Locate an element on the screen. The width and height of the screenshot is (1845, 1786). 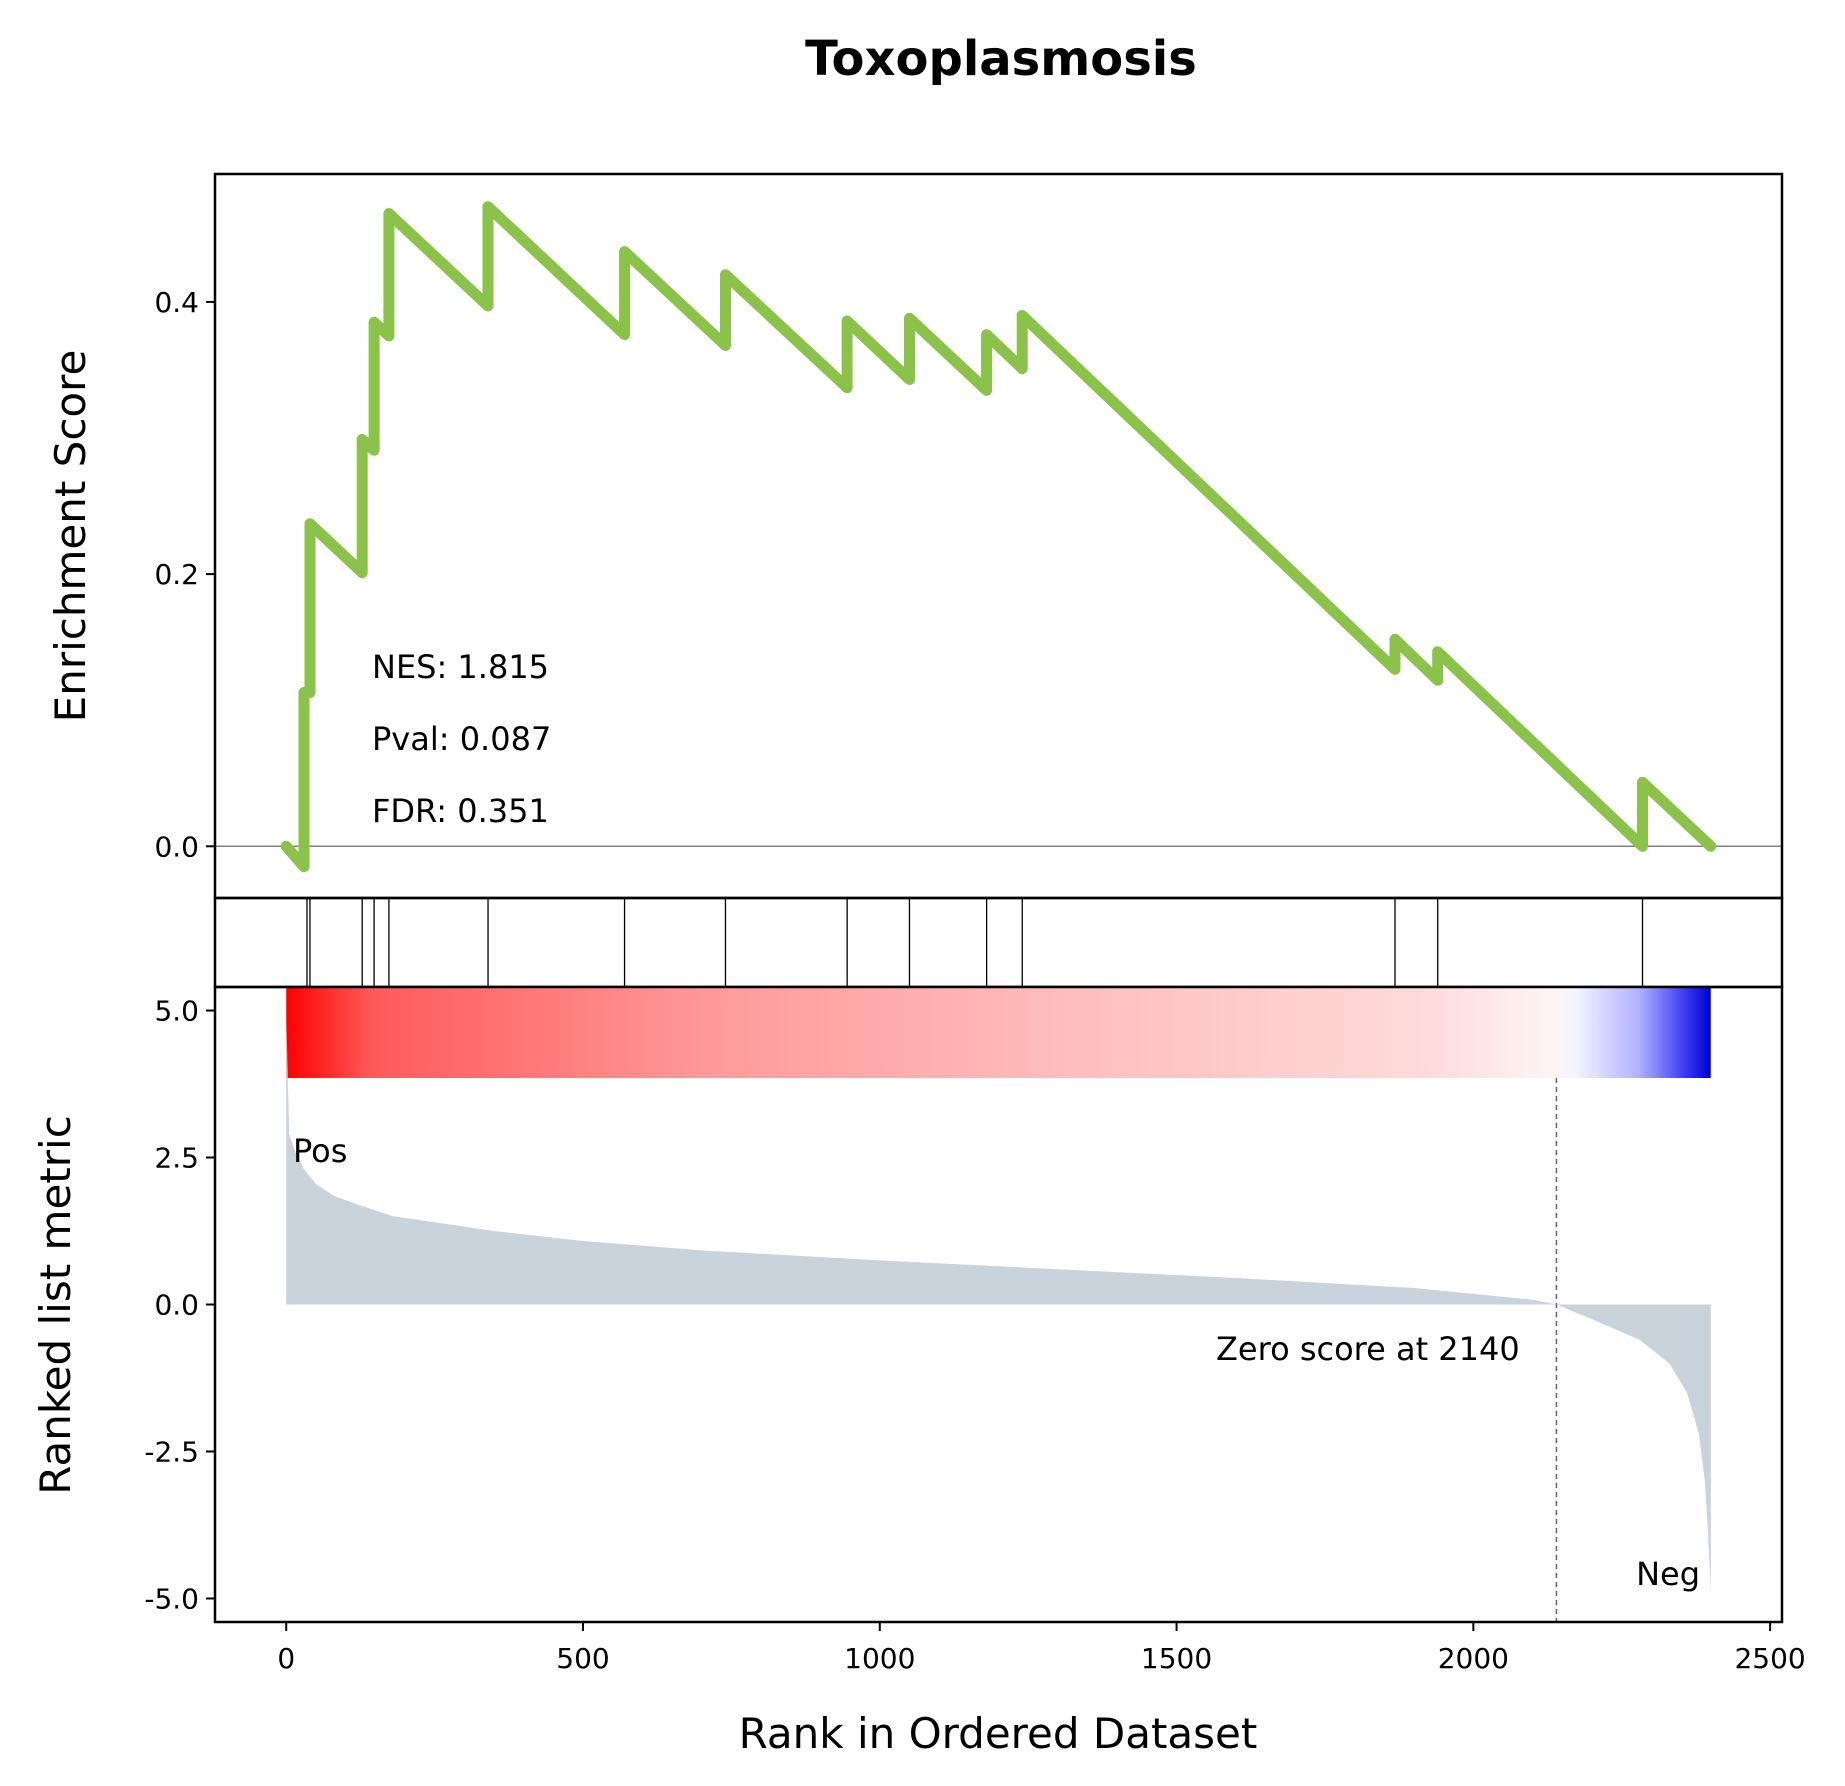
hits-panel-frame is located at coordinates (998, 942).